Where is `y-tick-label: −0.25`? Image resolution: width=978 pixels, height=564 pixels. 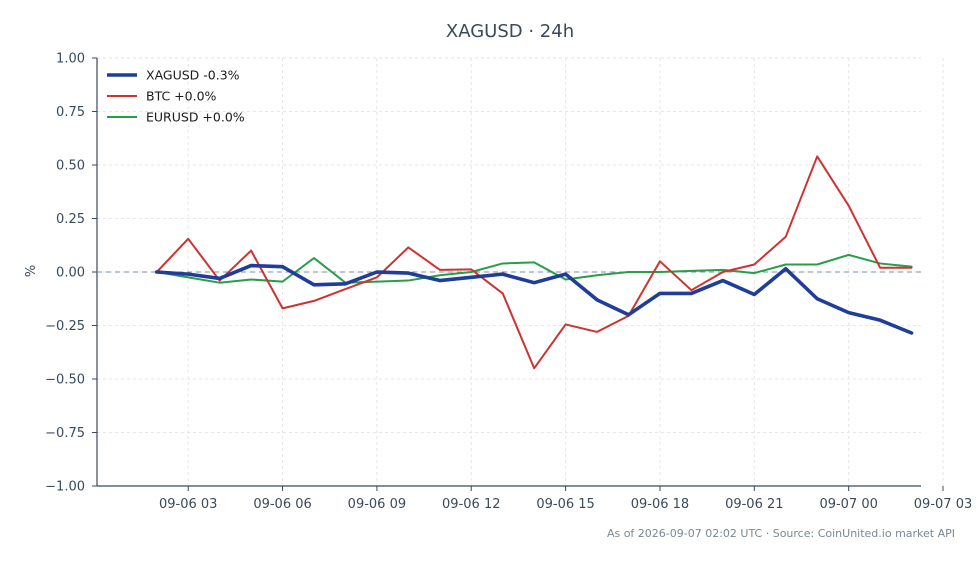 y-tick-label: −0.25 is located at coordinates (65, 326).